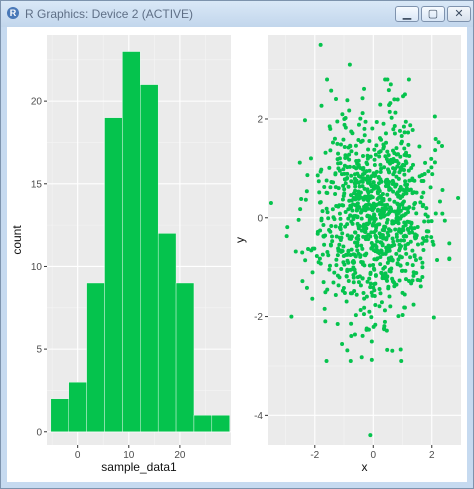  I want to click on scatter-x-tick-label: 2, so click(432, 455).